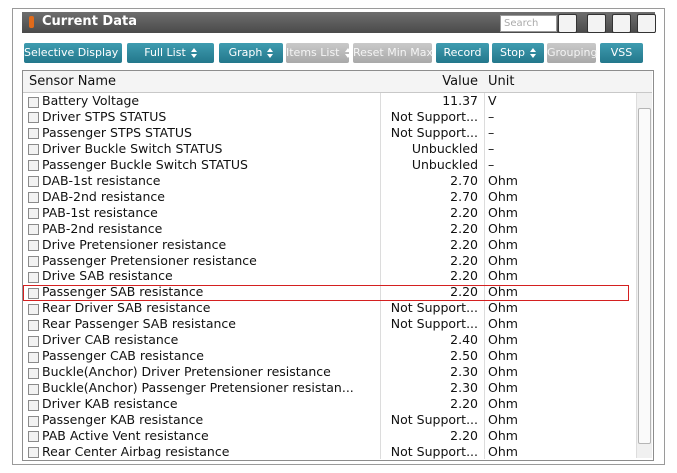 The height and width of the screenshot is (473, 677). What do you see at coordinates (71, 52) in the screenshot?
I see `button-label: Selective Display` at bounding box center [71, 52].